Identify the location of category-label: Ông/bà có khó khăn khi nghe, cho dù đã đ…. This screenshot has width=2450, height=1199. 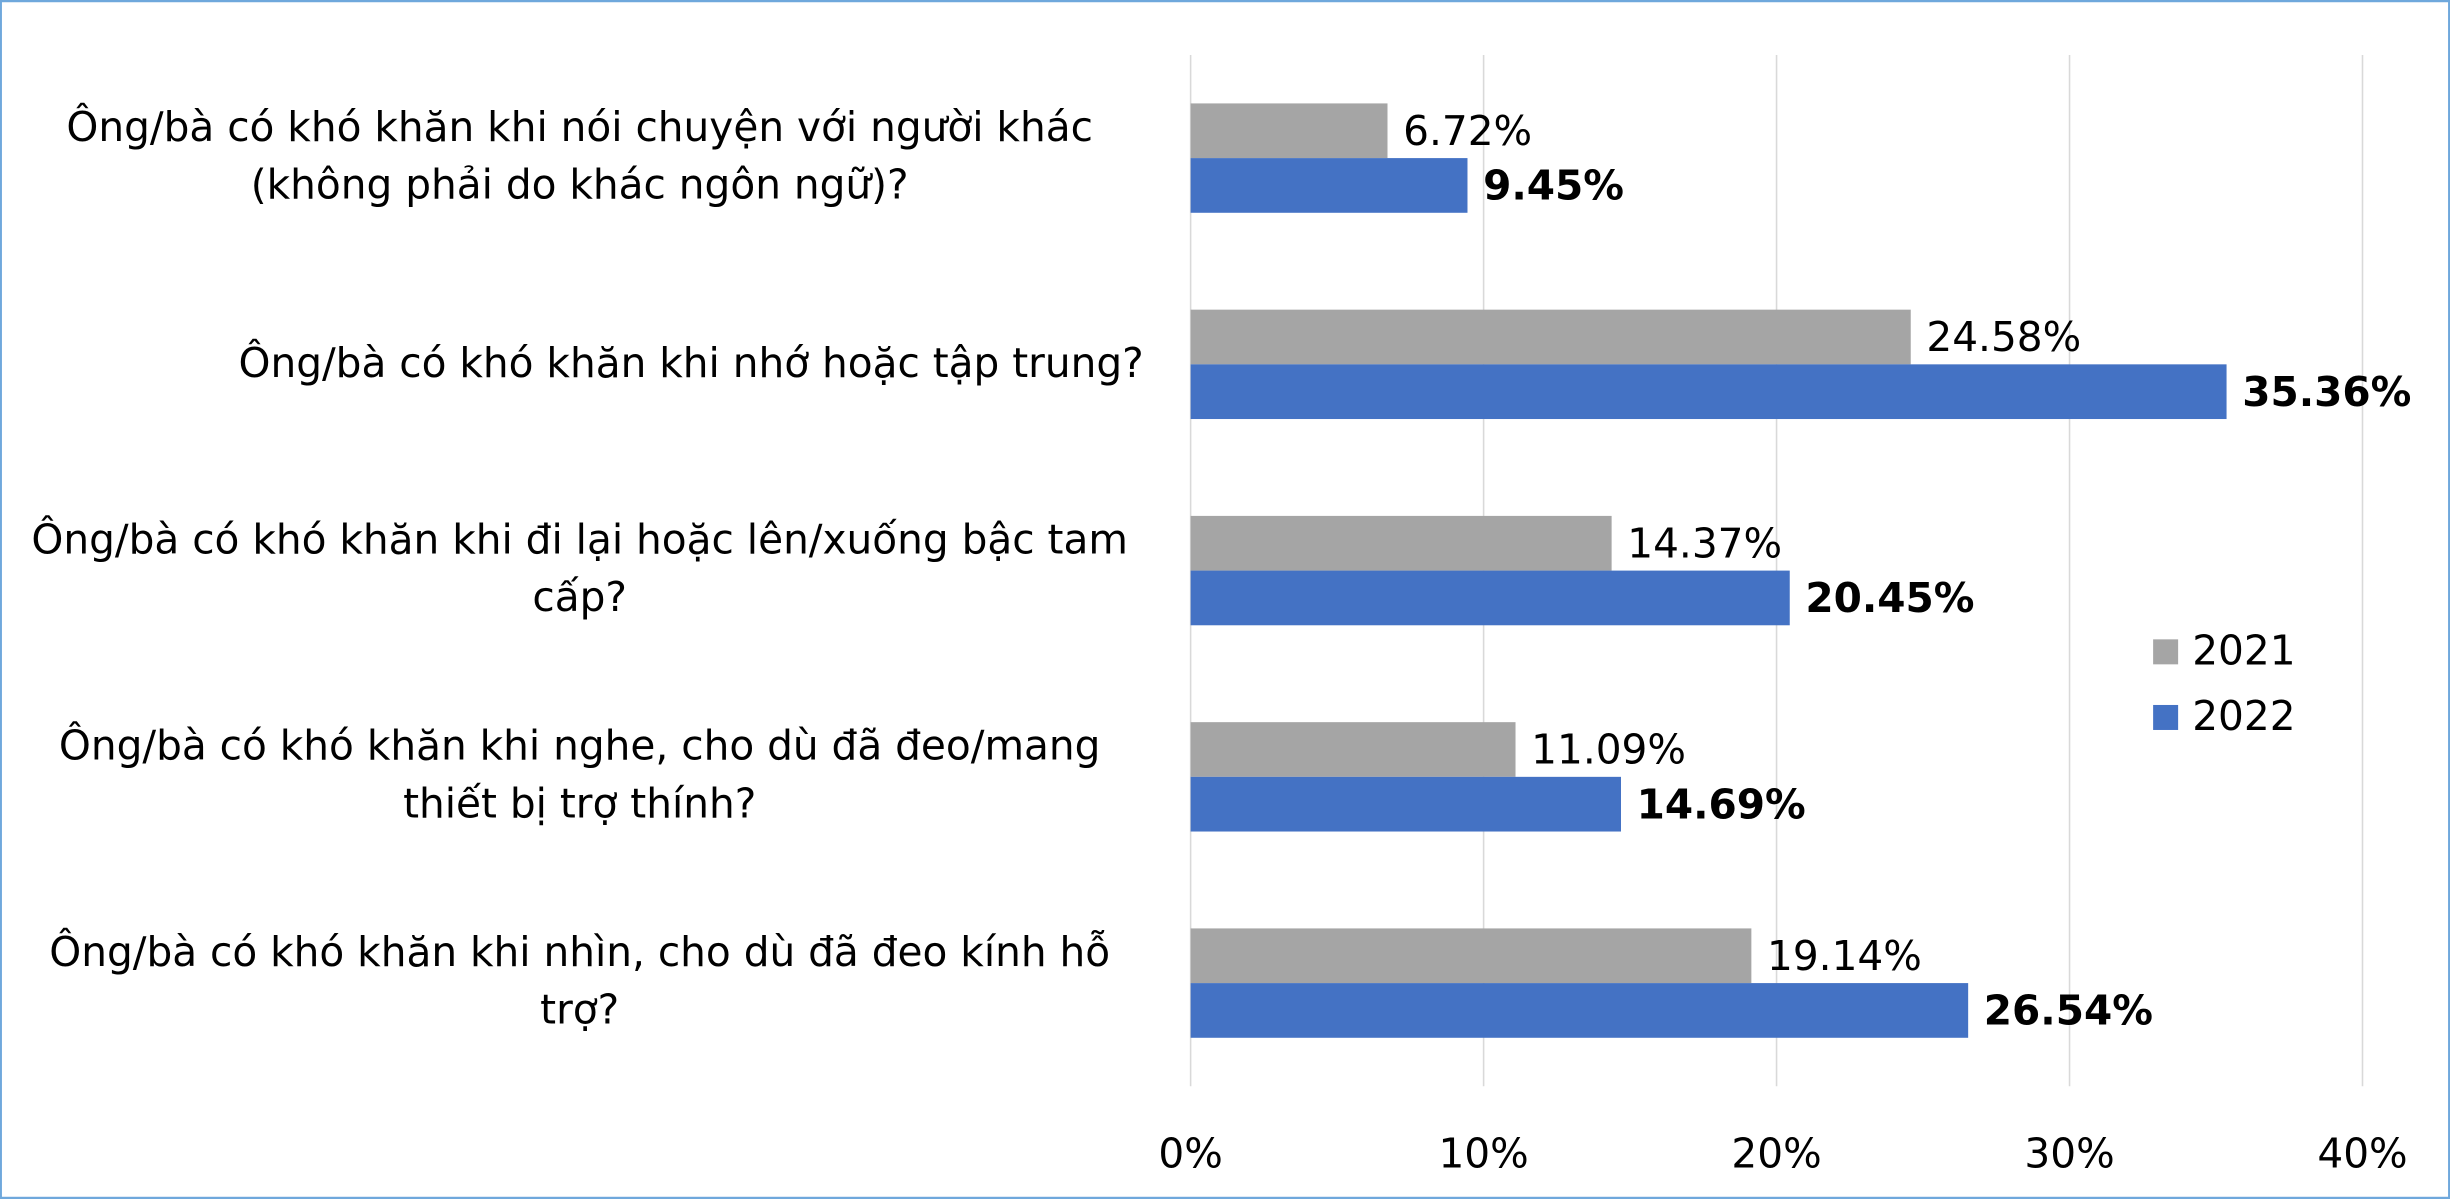
(579, 776).